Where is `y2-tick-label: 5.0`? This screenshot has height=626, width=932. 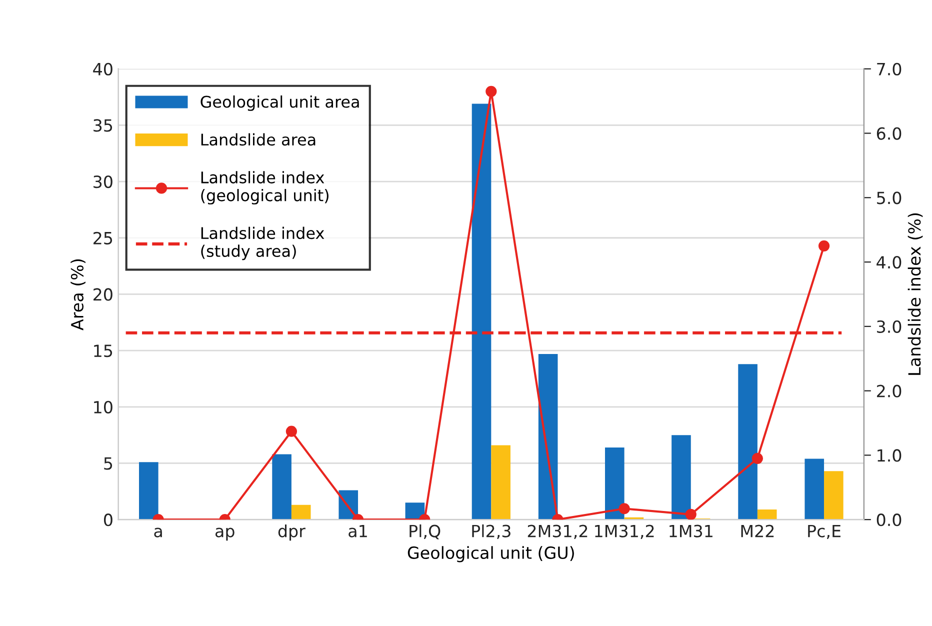 y2-tick-label: 5.0 is located at coordinates (889, 198).